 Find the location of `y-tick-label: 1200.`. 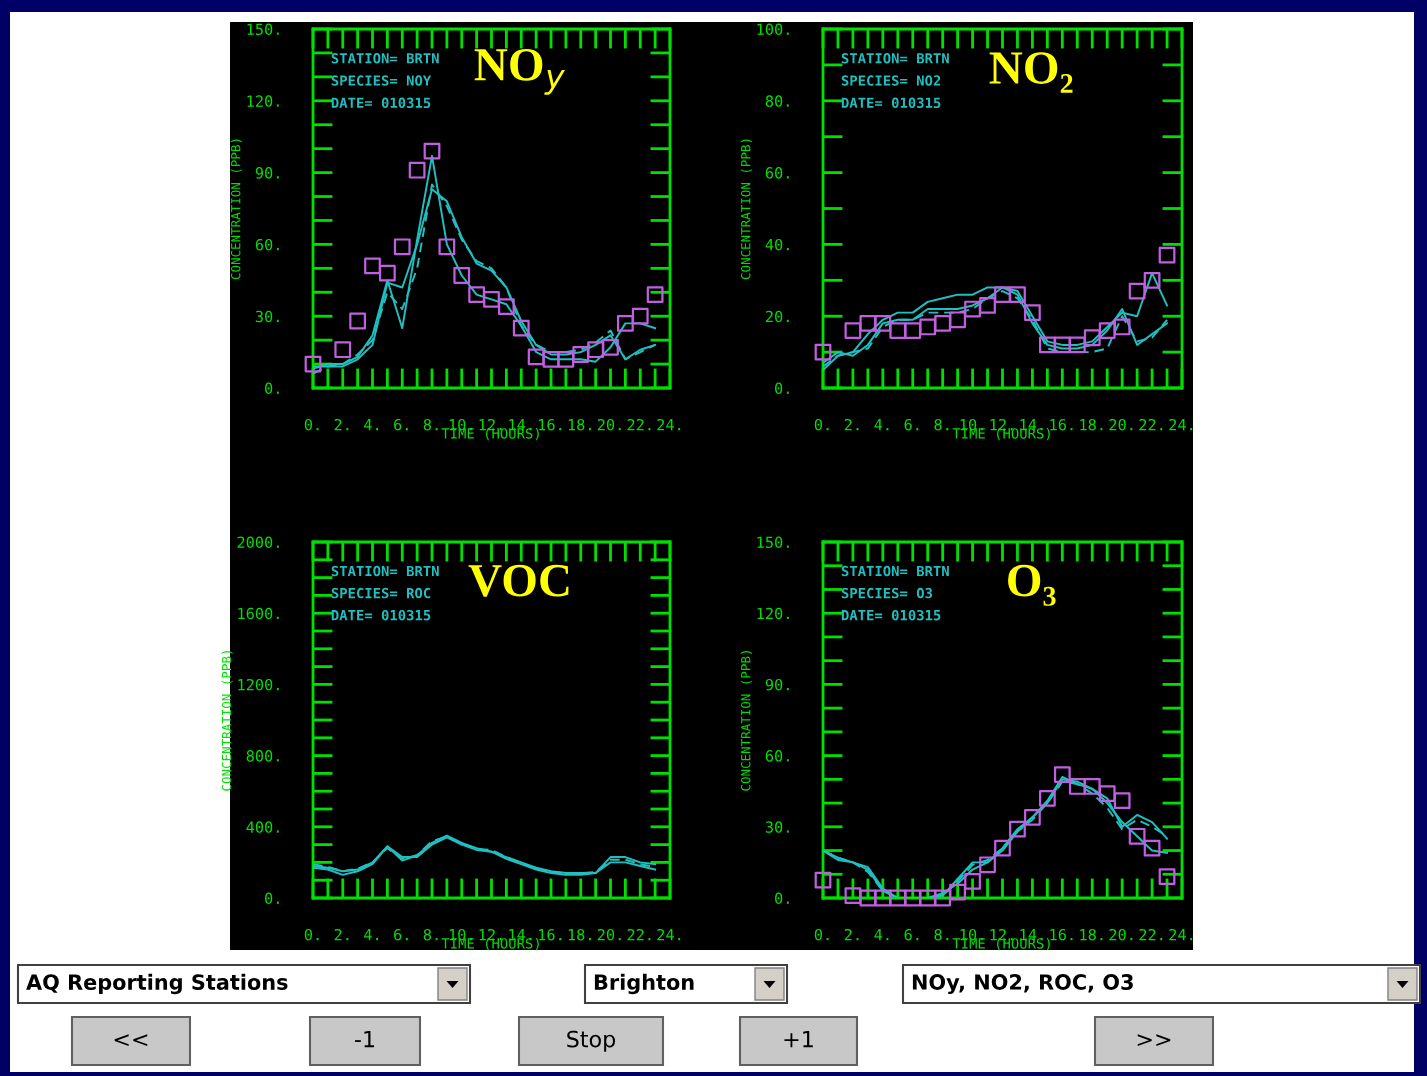

y-tick-label: 1200. is located at coordinates (258, 684).